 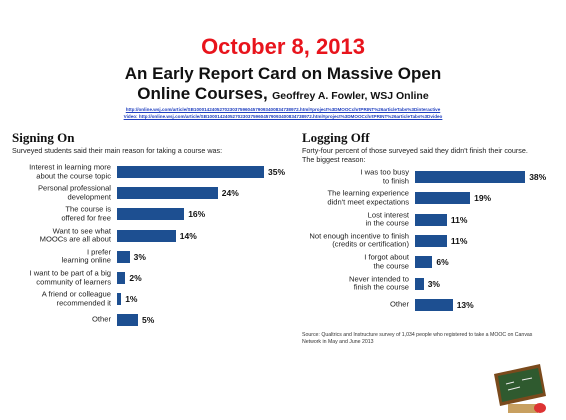 I want to click on category-label: A friend or colleague recommended it, so click(x=76, y=298).